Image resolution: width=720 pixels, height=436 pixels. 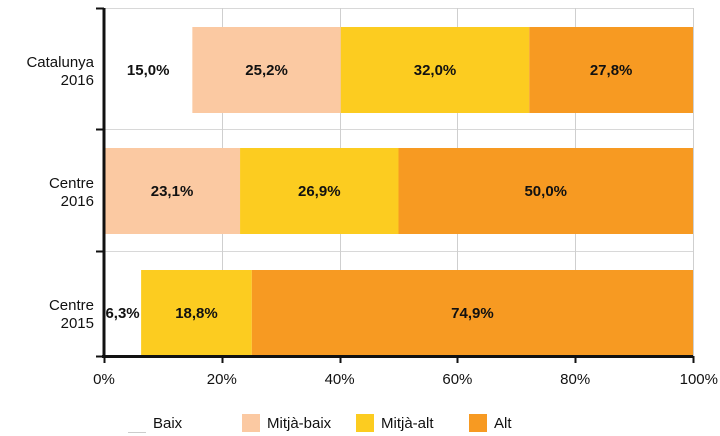 I want to click on data-label-2-2: 23,1%, so click(x=172, y=191).